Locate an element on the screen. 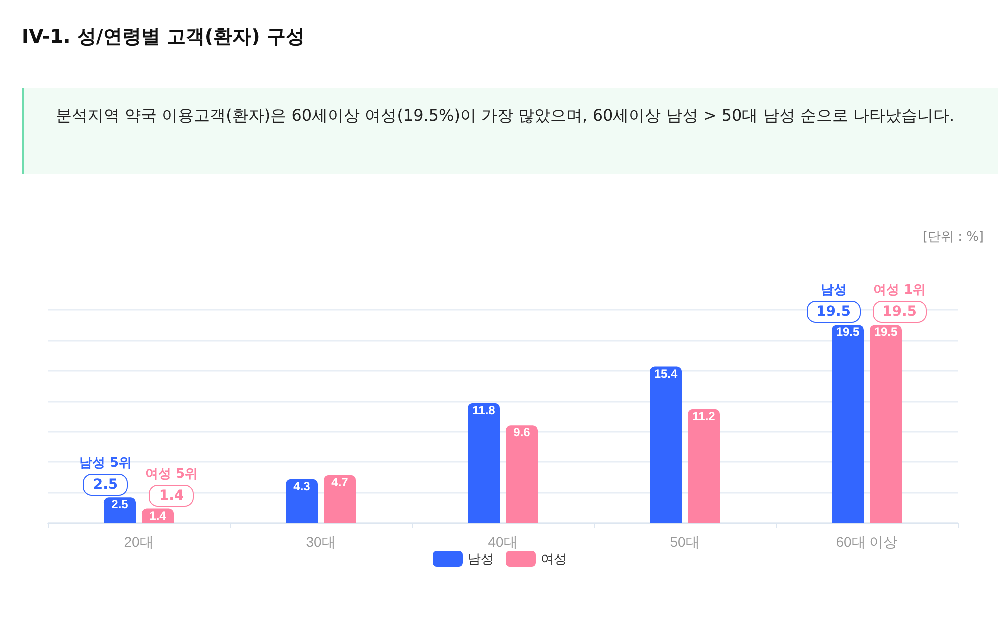 Image resolution: width=1000 pixels, height=619 pixels. annotation: 여성 1위 19.5 is located at coordinates (900, 302).